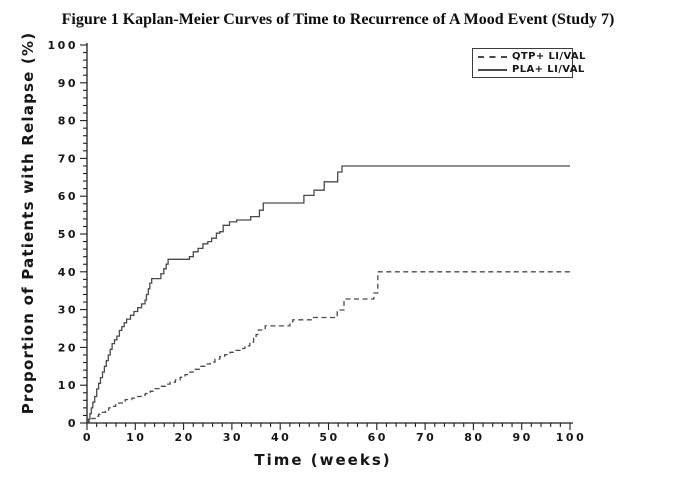 This screenshot has width=676, height=480. I want to click on legend-label-pla: PLA+ LI/VAL, so click(548, 69).